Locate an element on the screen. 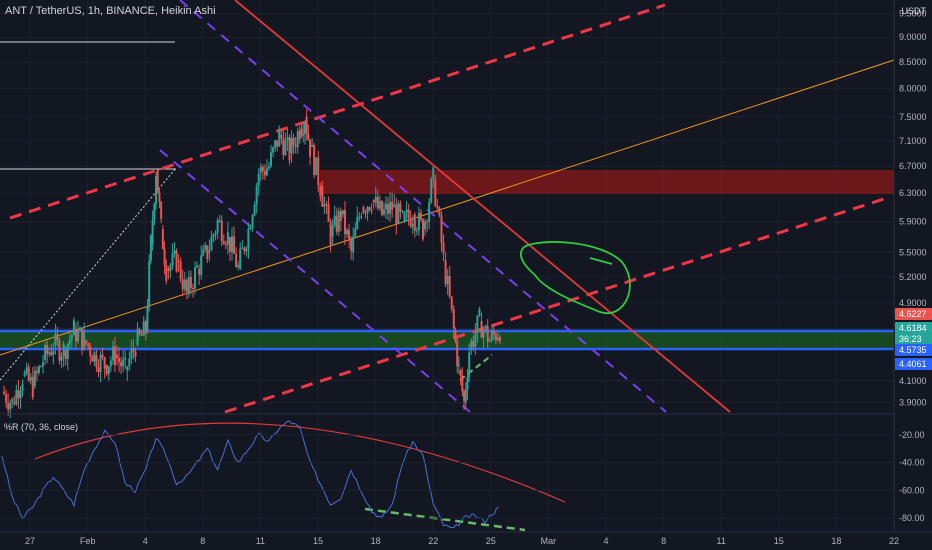 This screenshot has width=932, height=550. time-tick-label: 22 is located at coordinates (894, 541).